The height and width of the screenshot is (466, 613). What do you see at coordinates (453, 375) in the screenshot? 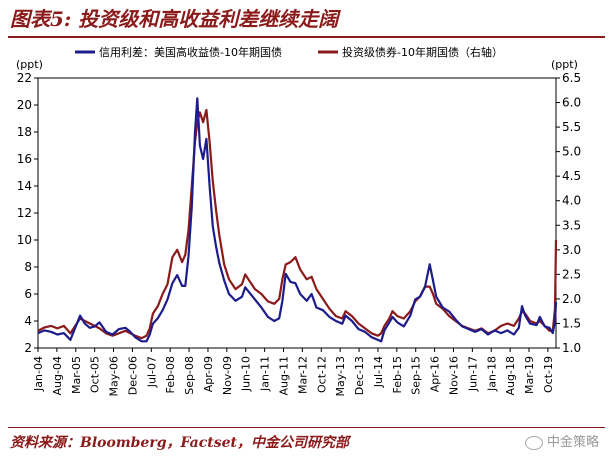
I see `x-axis-tick-label: Nov-16` at bounding box center [453, 375].